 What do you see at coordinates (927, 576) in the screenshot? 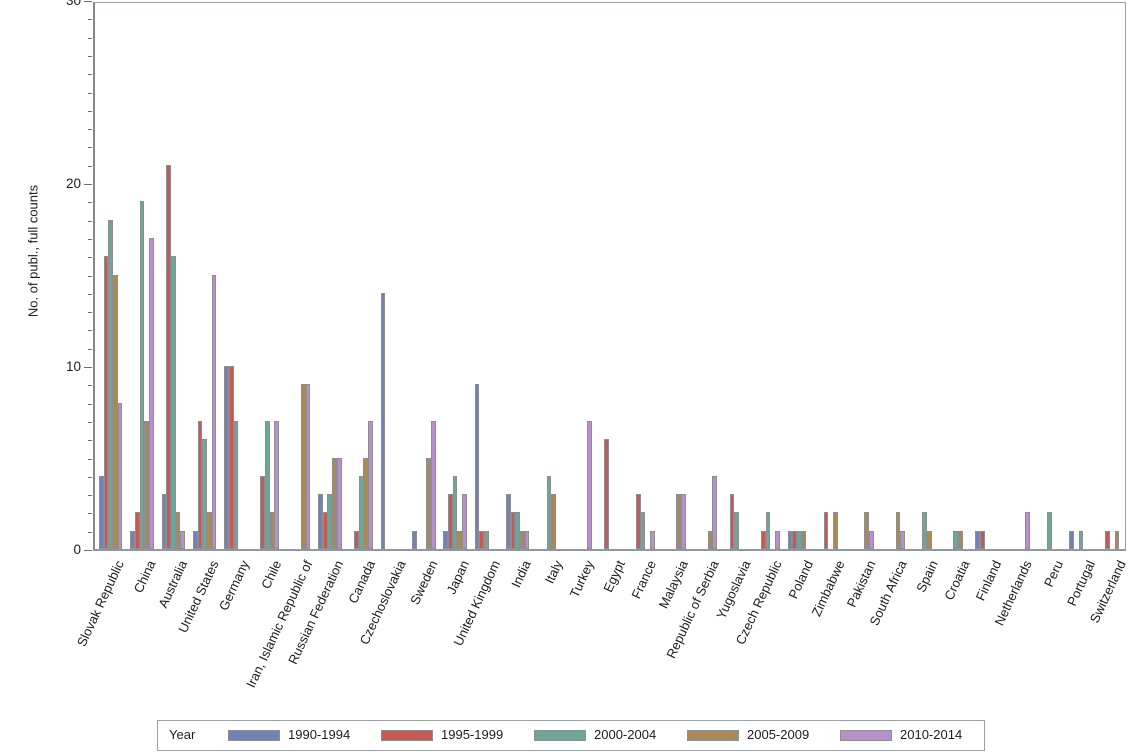
I see `x-axis-label: Spain` at bounding box center [927, 576].